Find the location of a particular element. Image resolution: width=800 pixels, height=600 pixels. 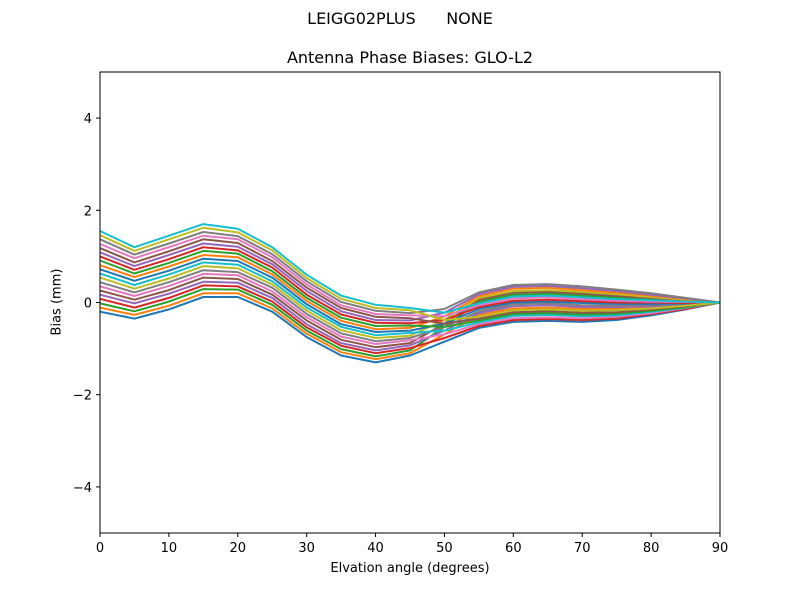

series-line-s18 is located at coordinates (410, 273).